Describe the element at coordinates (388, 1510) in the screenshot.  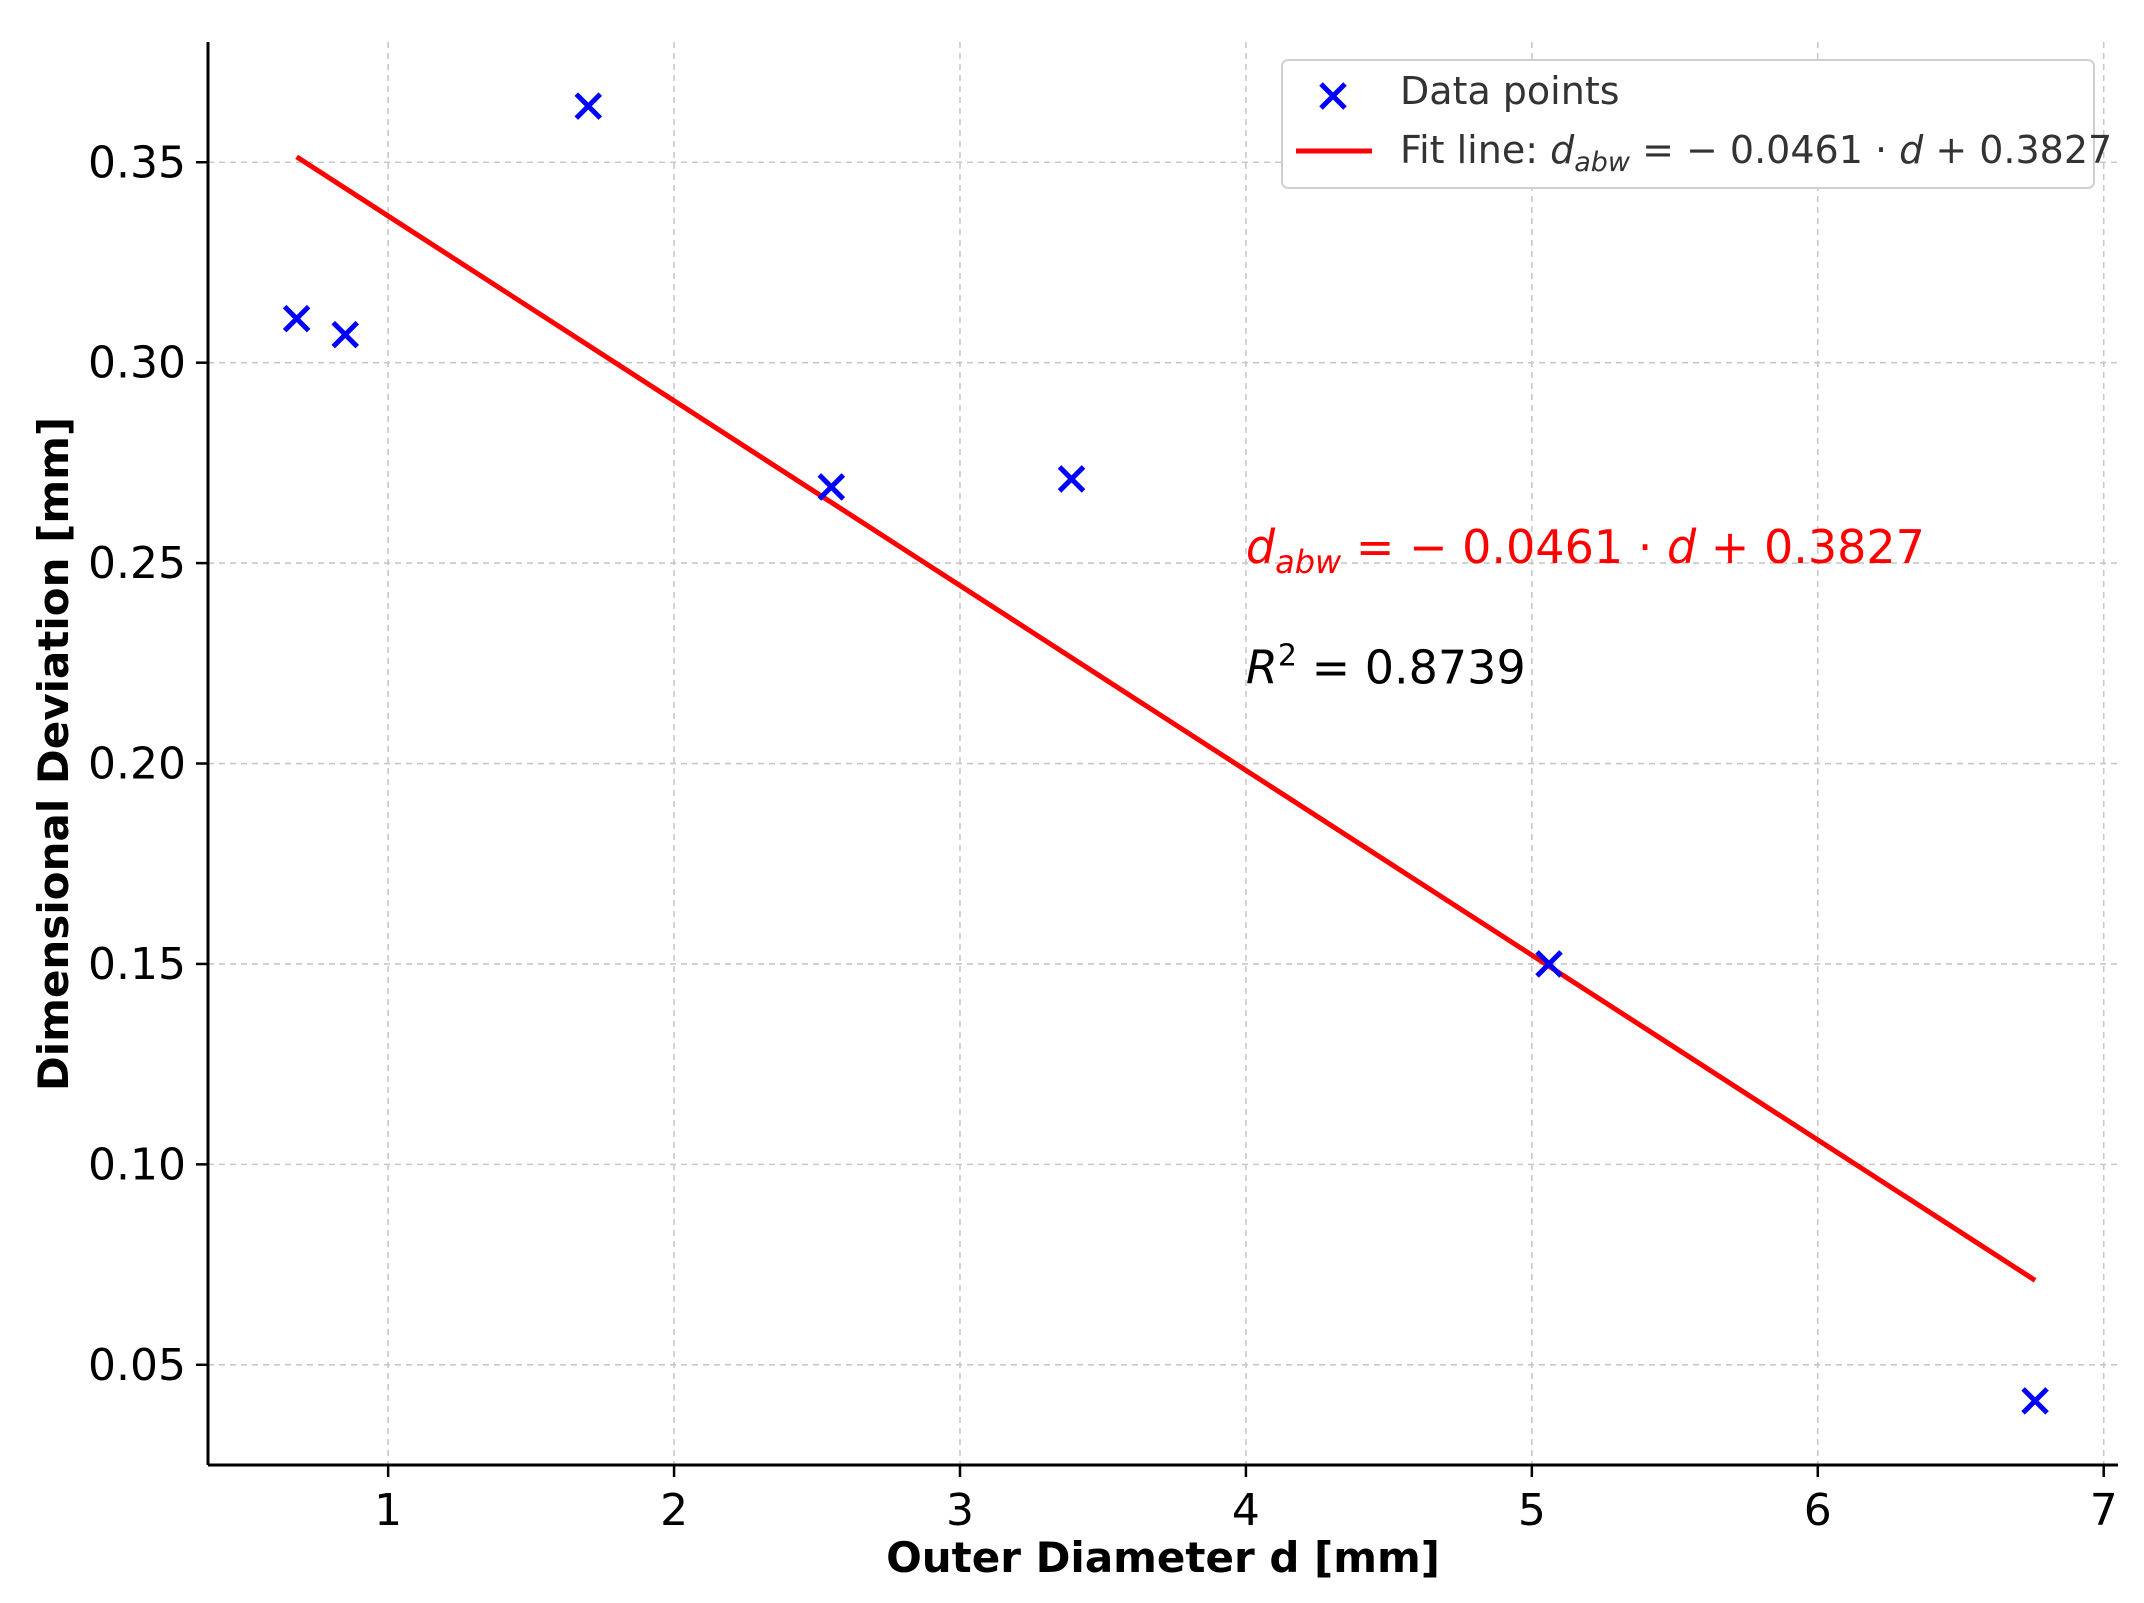
I see `x-tick-label: 1` at that location.